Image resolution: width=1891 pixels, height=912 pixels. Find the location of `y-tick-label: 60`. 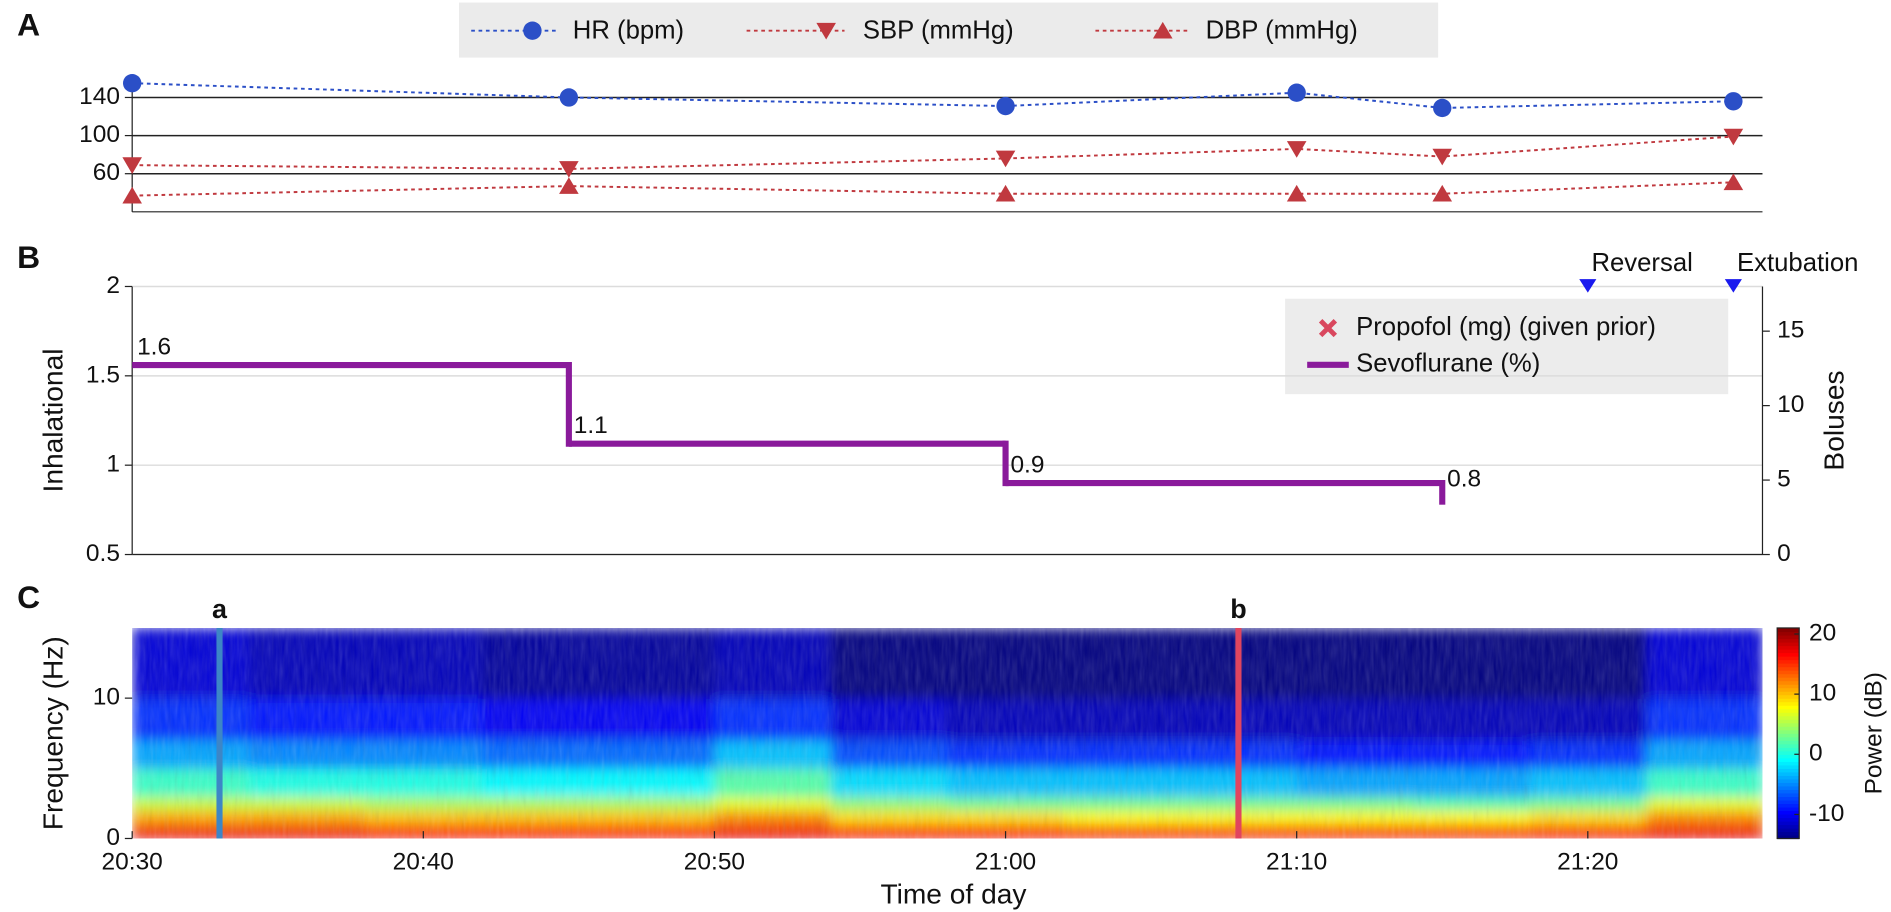

y-tick-label: 60 is located at coordinates (106, 172).